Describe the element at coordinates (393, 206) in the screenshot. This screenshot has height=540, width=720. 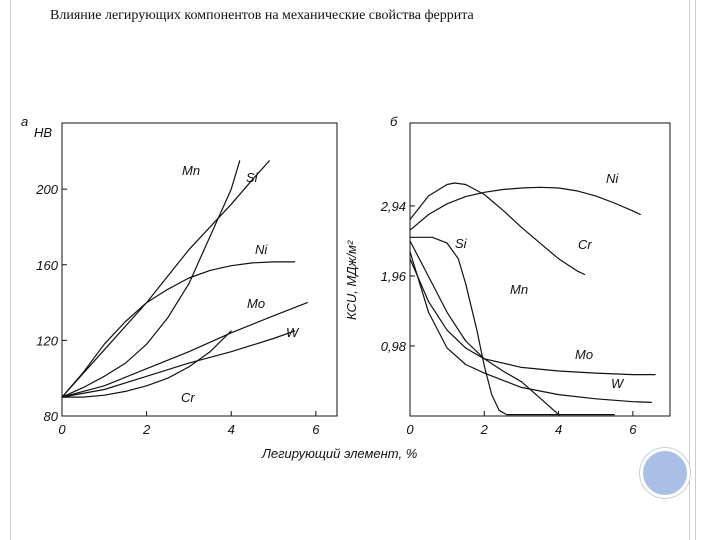
I see `y-tick-label: 2,94` at that location.